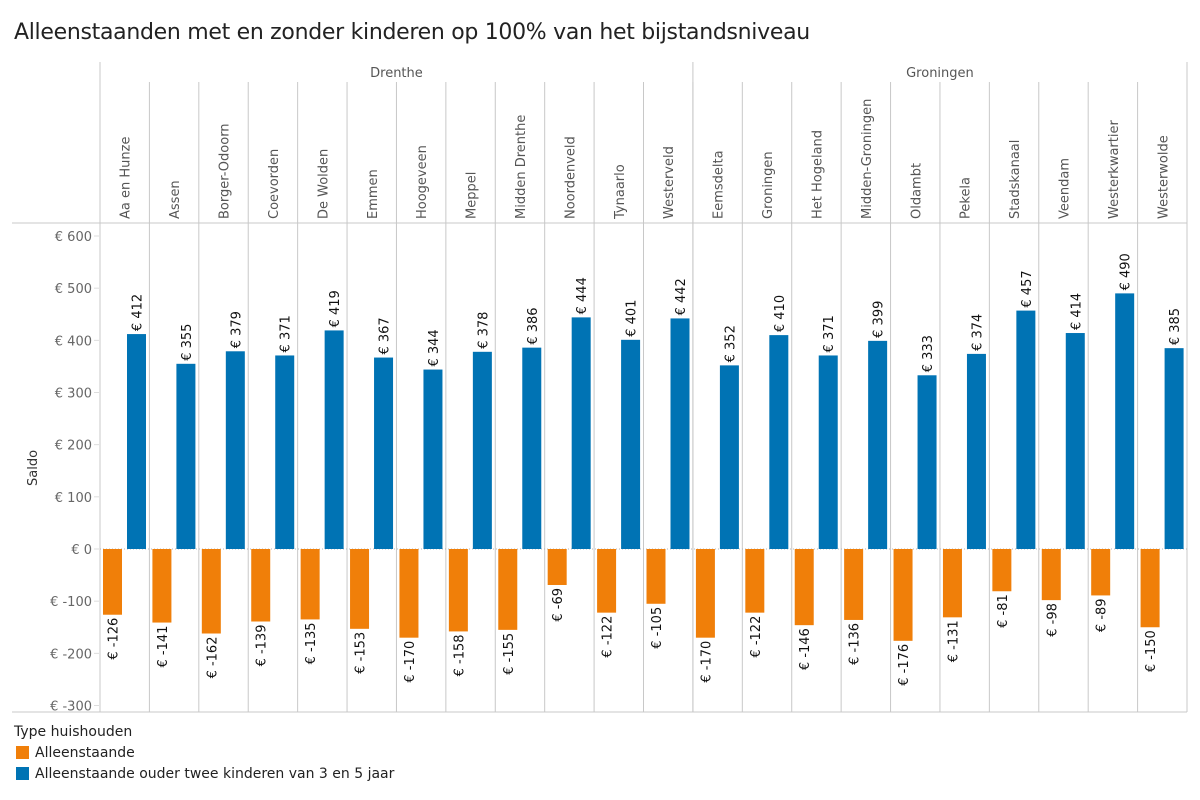 The height and width of the screenshot is (800, 1200). What do you see at coordinates (953, 641) in the screenshot?
I see `data-label: € -131` at bounding box center [953, 641].